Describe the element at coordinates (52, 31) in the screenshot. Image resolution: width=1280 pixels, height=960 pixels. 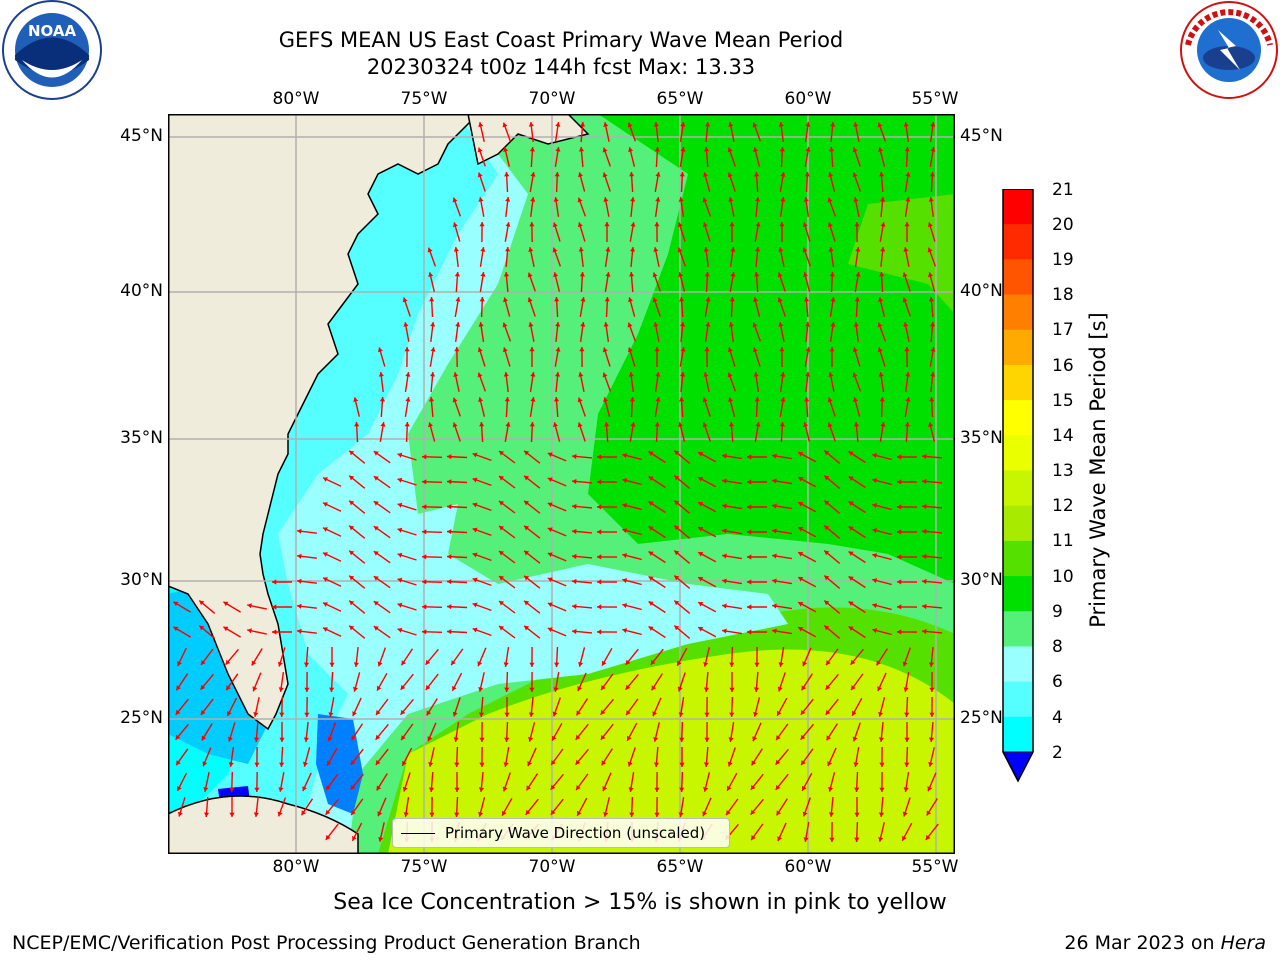
I see `noaa-logo-text: NOAA` at that location.